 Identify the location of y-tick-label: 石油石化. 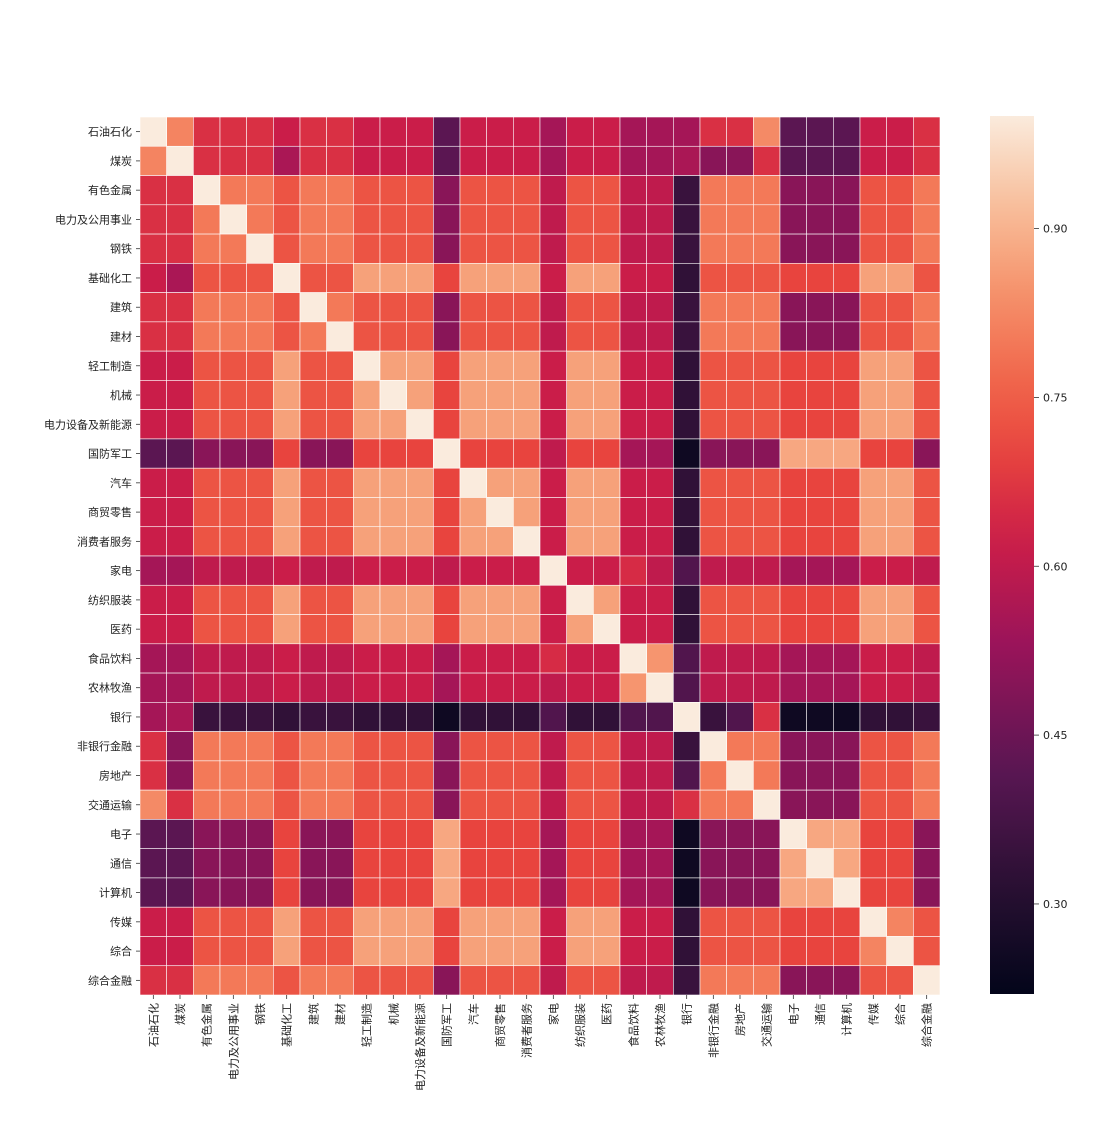
(110, 132).